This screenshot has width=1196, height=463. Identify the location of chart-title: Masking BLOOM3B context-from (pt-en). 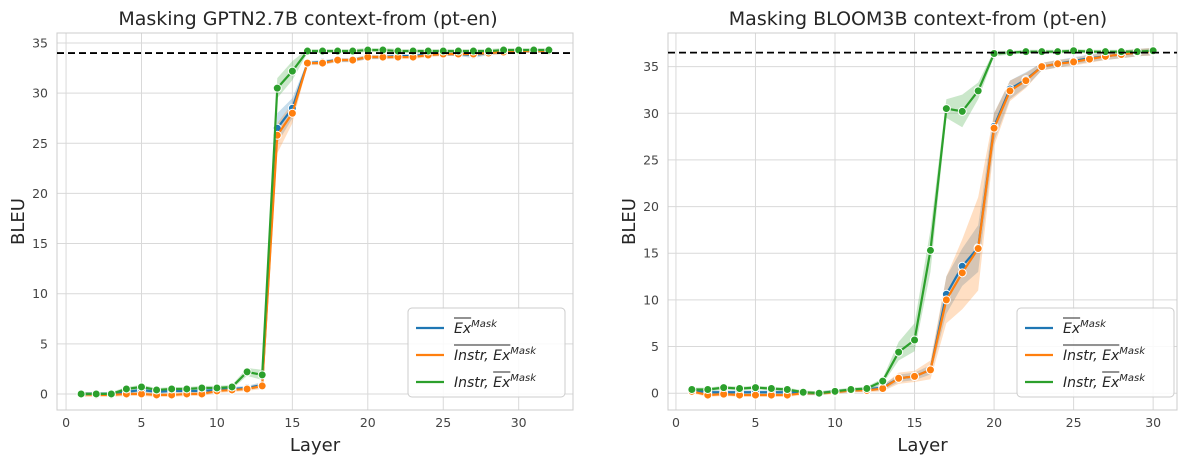
(918, 19).